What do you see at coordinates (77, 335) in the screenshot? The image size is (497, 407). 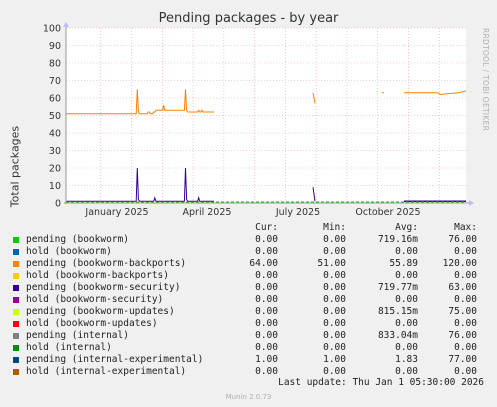 I see `legend-label: pending (internal)` at bounding box center [77, 335].